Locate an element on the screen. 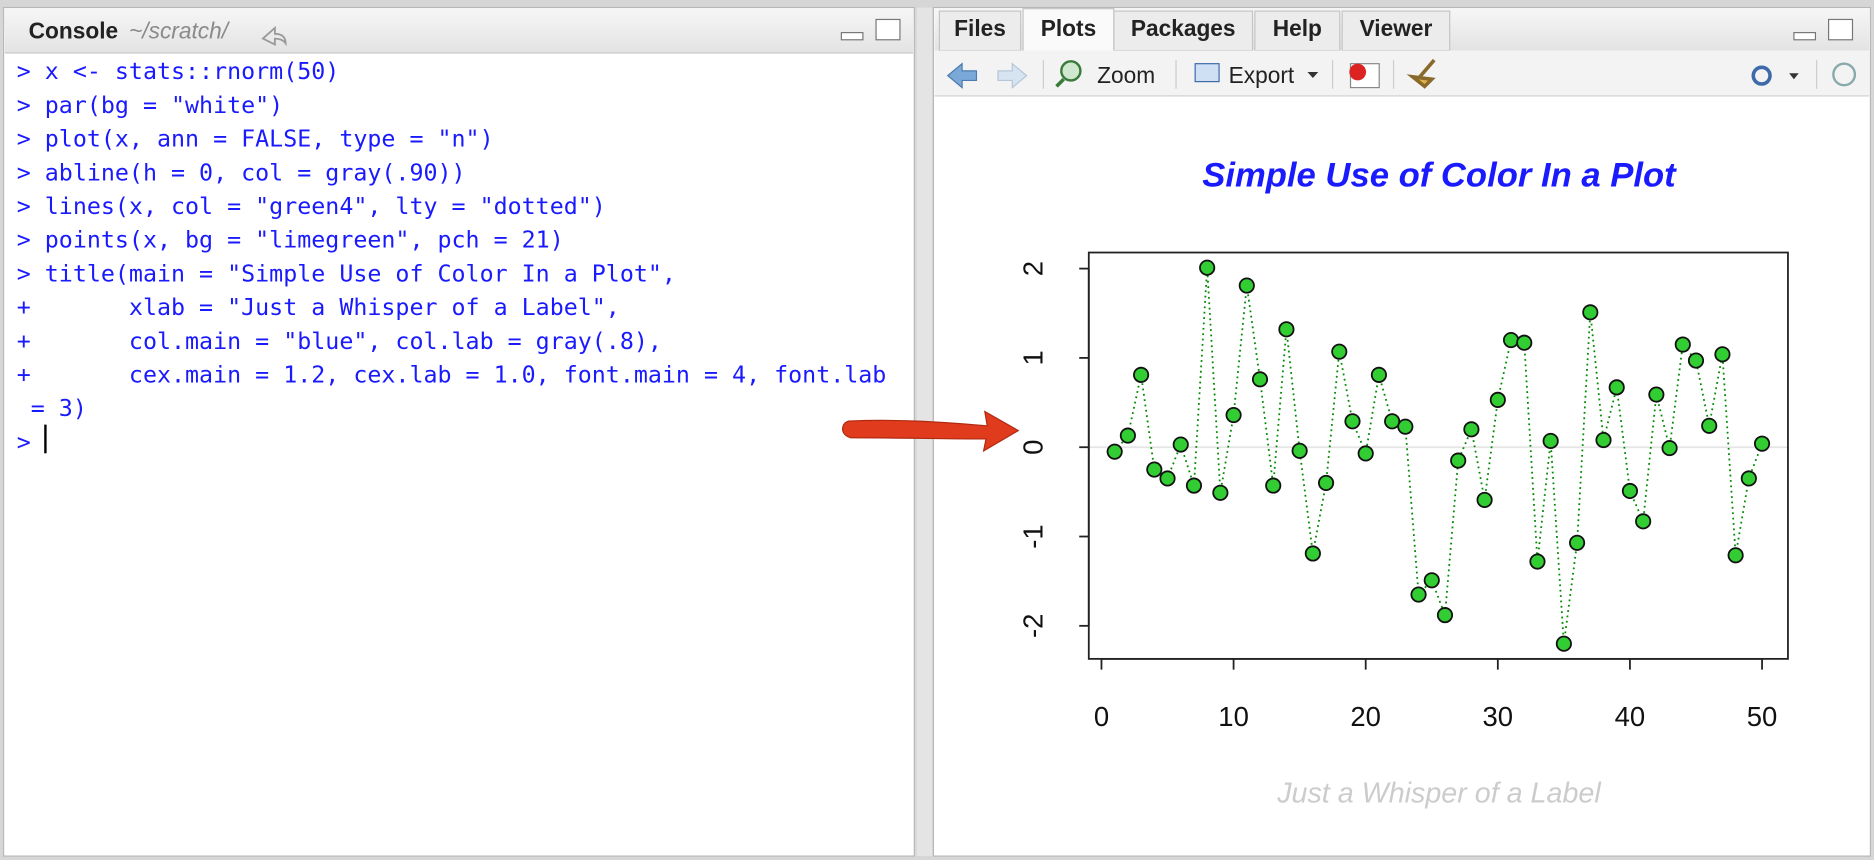  tab-label: Files is located at coordinates (980, 28).